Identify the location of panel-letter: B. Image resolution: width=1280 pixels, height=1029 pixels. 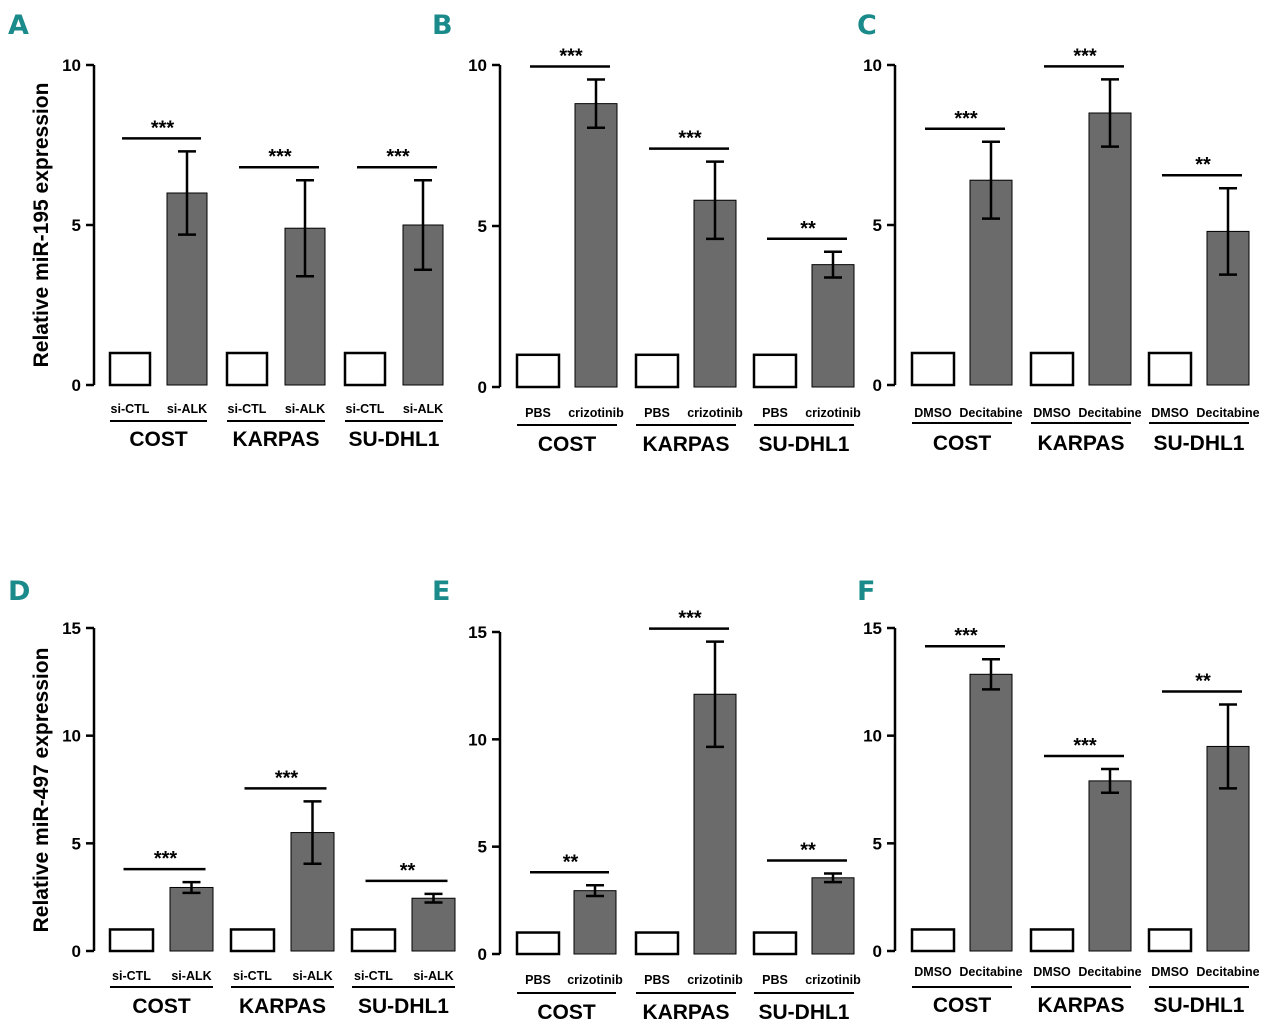
(442, 25).